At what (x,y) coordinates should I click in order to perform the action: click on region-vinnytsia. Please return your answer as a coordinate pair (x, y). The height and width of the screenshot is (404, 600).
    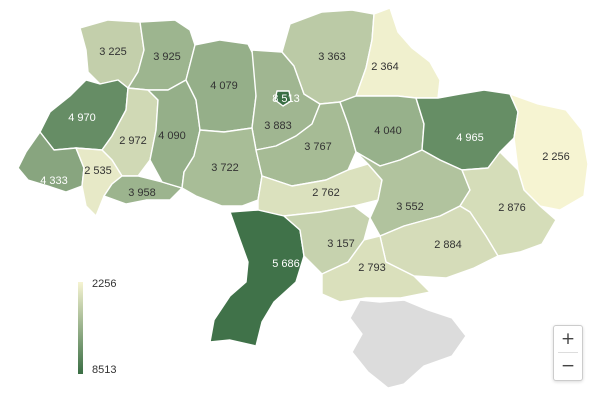
    Looking at the image, I should click on (222, 167).